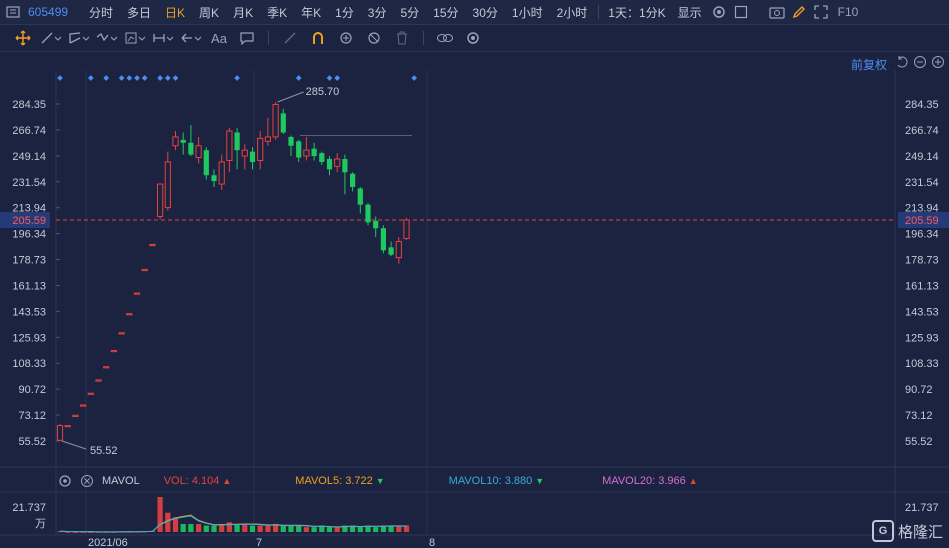 The height and width of the screenshot is (548, 949). What do you see at coordinates (104, 451) in the screenshot?
I see `low-price-label: 55.52` at bounding box center [104, 451].